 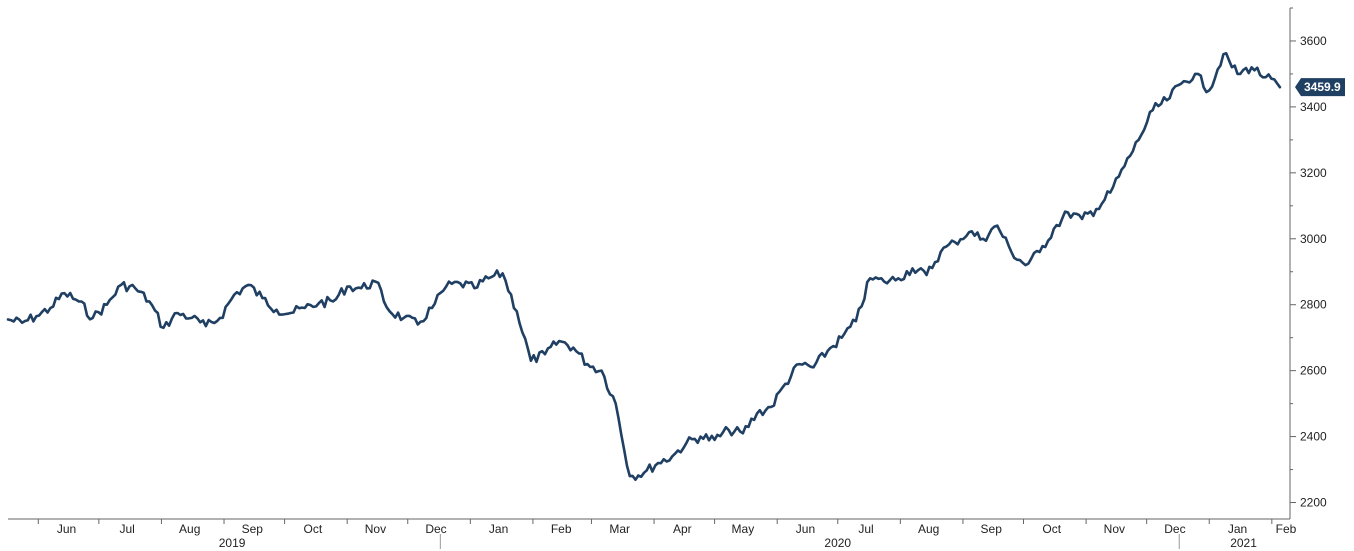 I want to click on x-tick-label-12: Jun, so click(x=805, y=529).